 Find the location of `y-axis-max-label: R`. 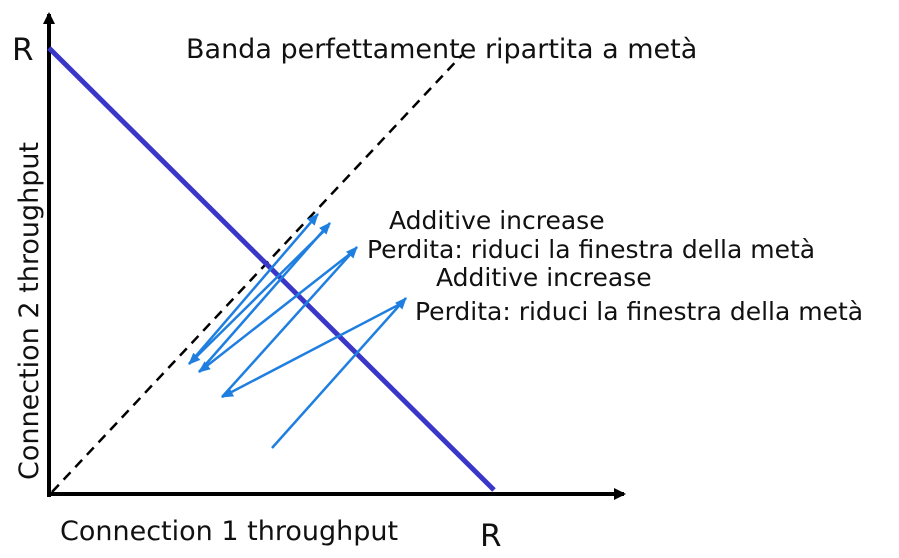

y-axis-max-label: R is located at coordinates (23, 50).